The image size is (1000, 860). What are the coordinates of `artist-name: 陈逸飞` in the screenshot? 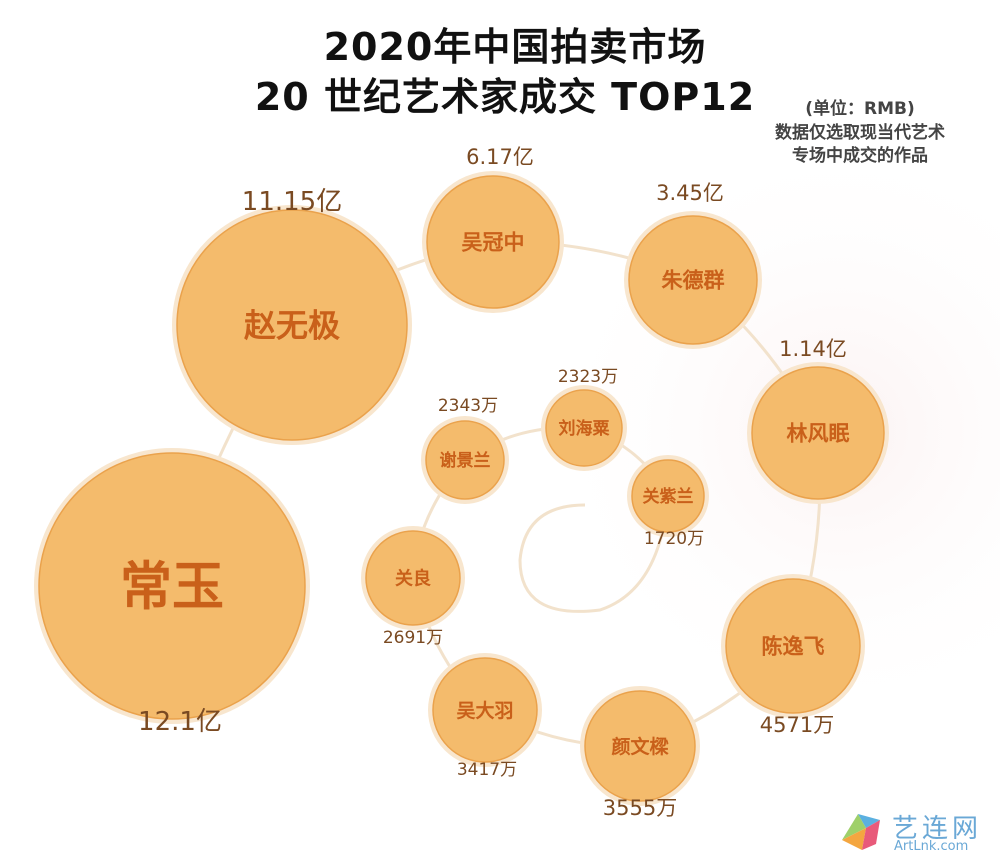 It's located at (793, 647).